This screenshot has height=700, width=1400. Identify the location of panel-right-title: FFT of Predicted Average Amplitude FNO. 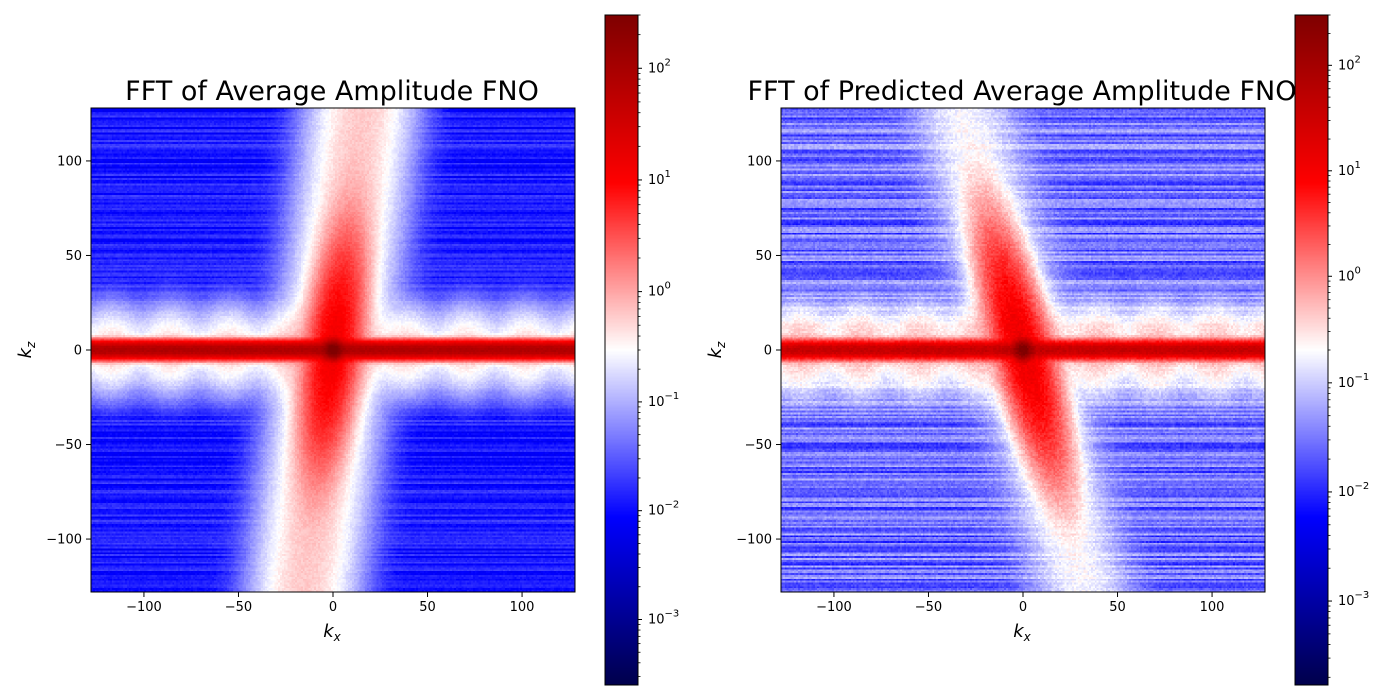
(1022, 91).